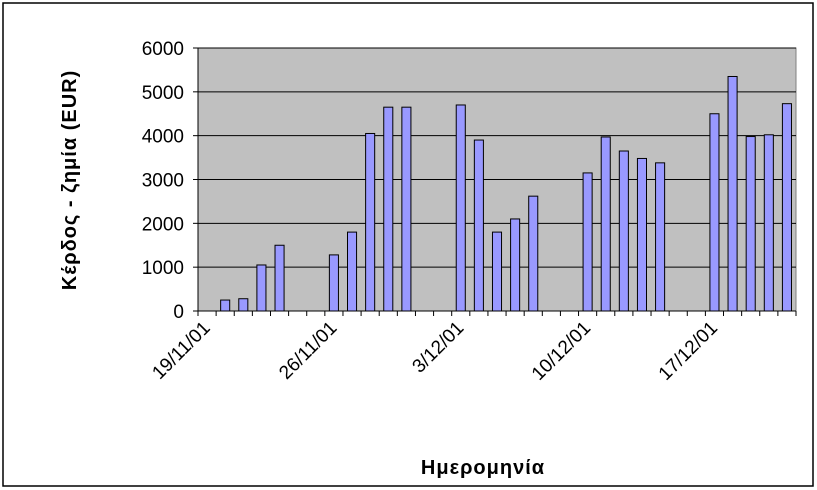 The height and width of the screenshot is (490, 817). What do you see at coordinates (163, 268) in the screenshot?
I see `y-tick-label: 1000` at bounding box center [163, 268].